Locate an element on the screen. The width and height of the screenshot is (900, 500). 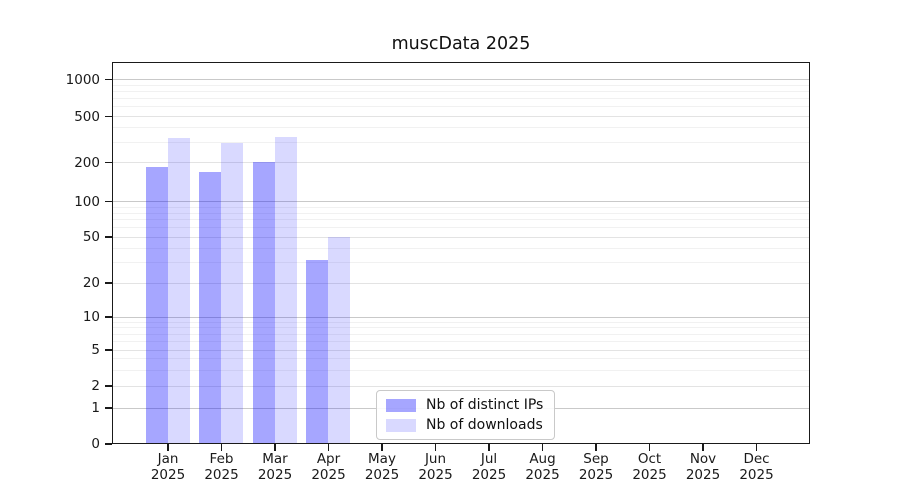
bar-distinct-ips-jan is located at coordinates (156, 305).